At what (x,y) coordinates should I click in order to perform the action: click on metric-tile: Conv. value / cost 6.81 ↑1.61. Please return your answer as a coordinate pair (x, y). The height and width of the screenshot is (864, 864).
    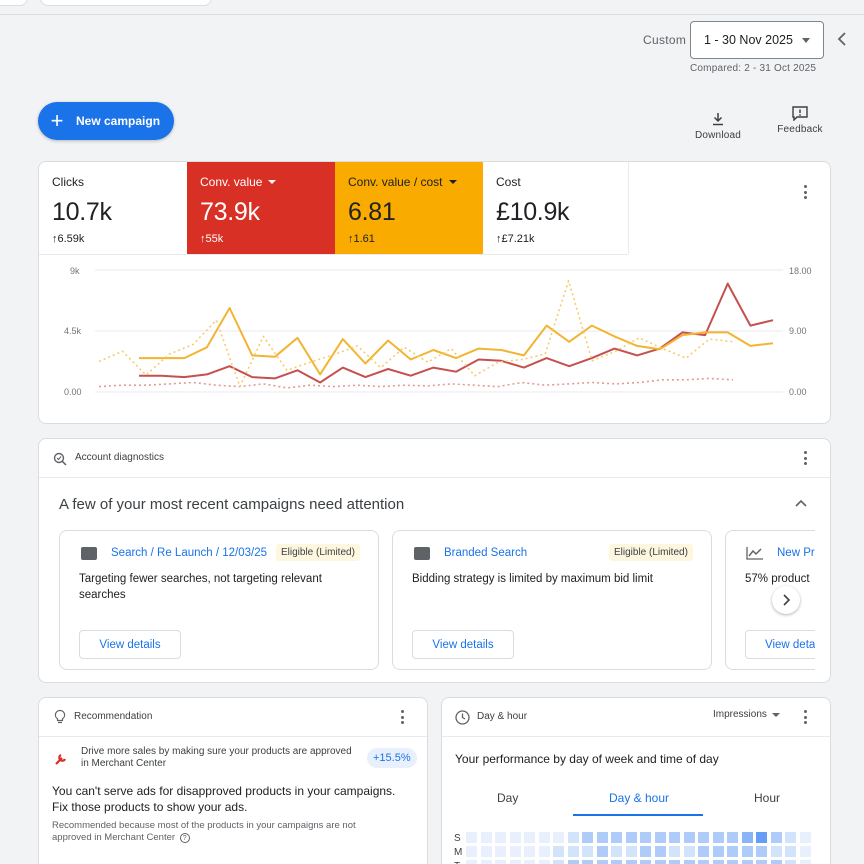
    Looking at the image, I should click on (409, 208).